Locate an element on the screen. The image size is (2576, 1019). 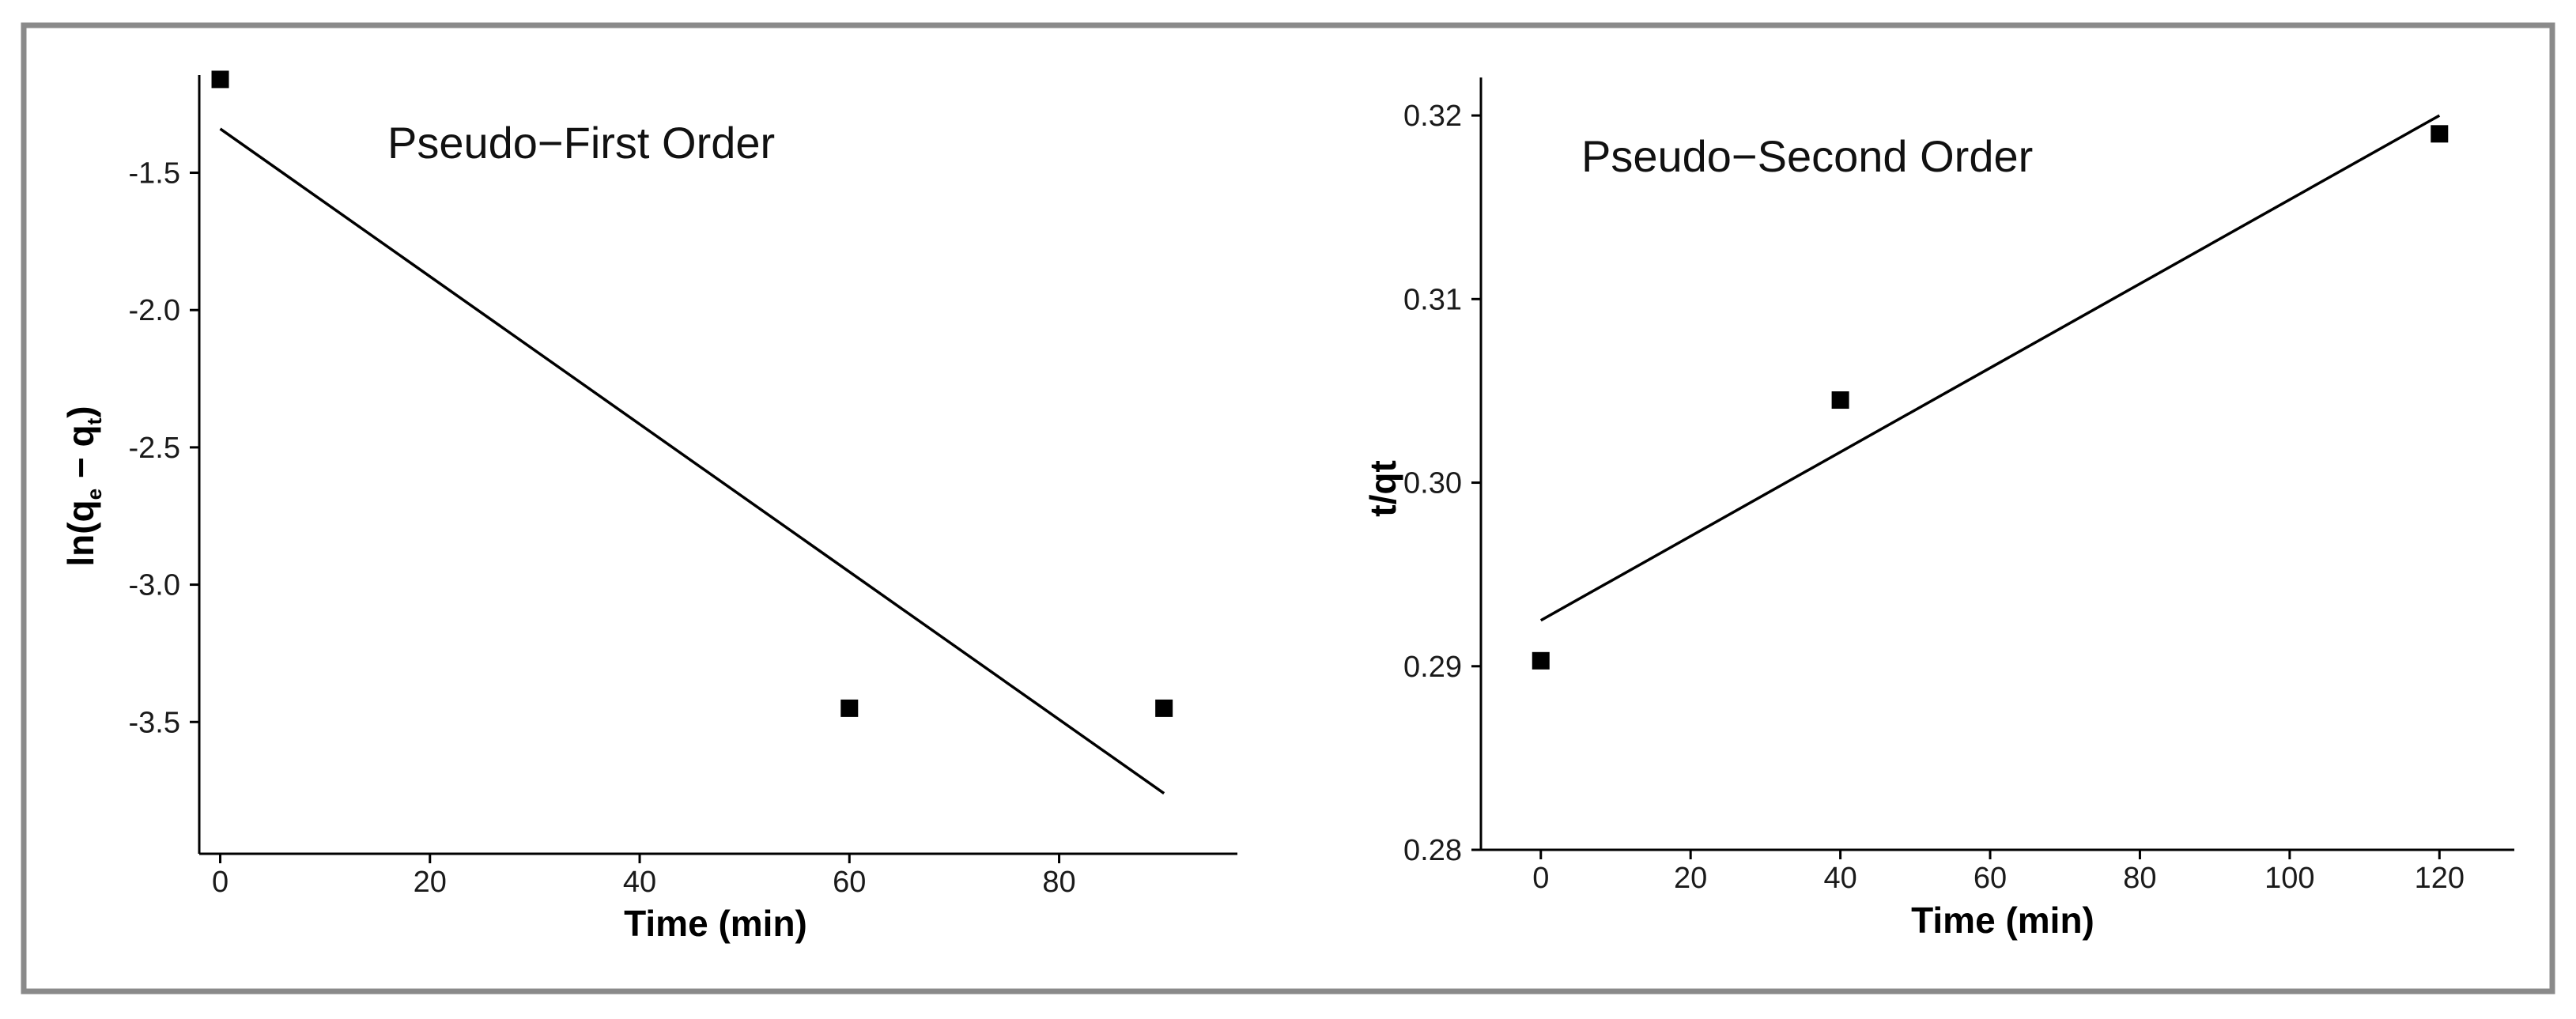
pseudo-second-order-y-tick-label: 0.28 is located at coordinates (1432, 850).